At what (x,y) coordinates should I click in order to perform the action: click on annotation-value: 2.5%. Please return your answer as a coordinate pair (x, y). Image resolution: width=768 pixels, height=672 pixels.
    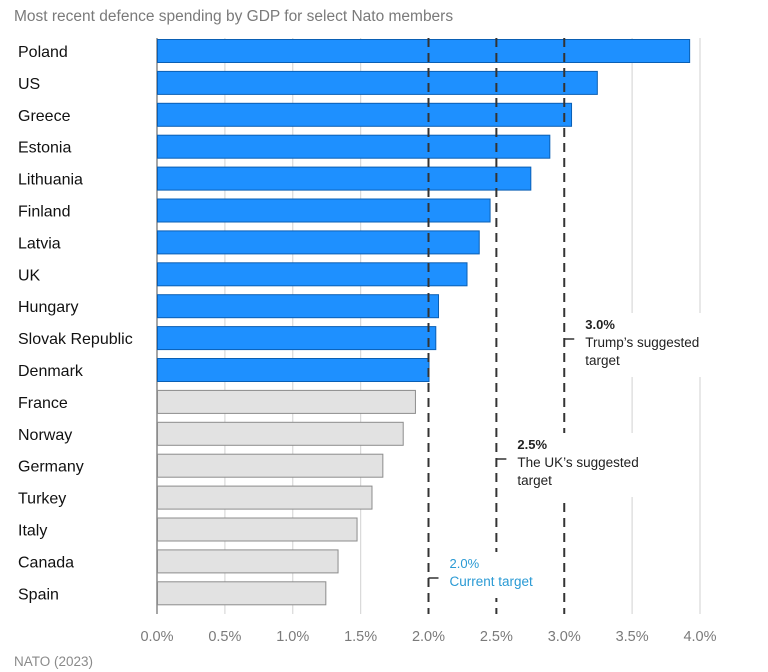
    Looking at the image, I should click on (532, 444).